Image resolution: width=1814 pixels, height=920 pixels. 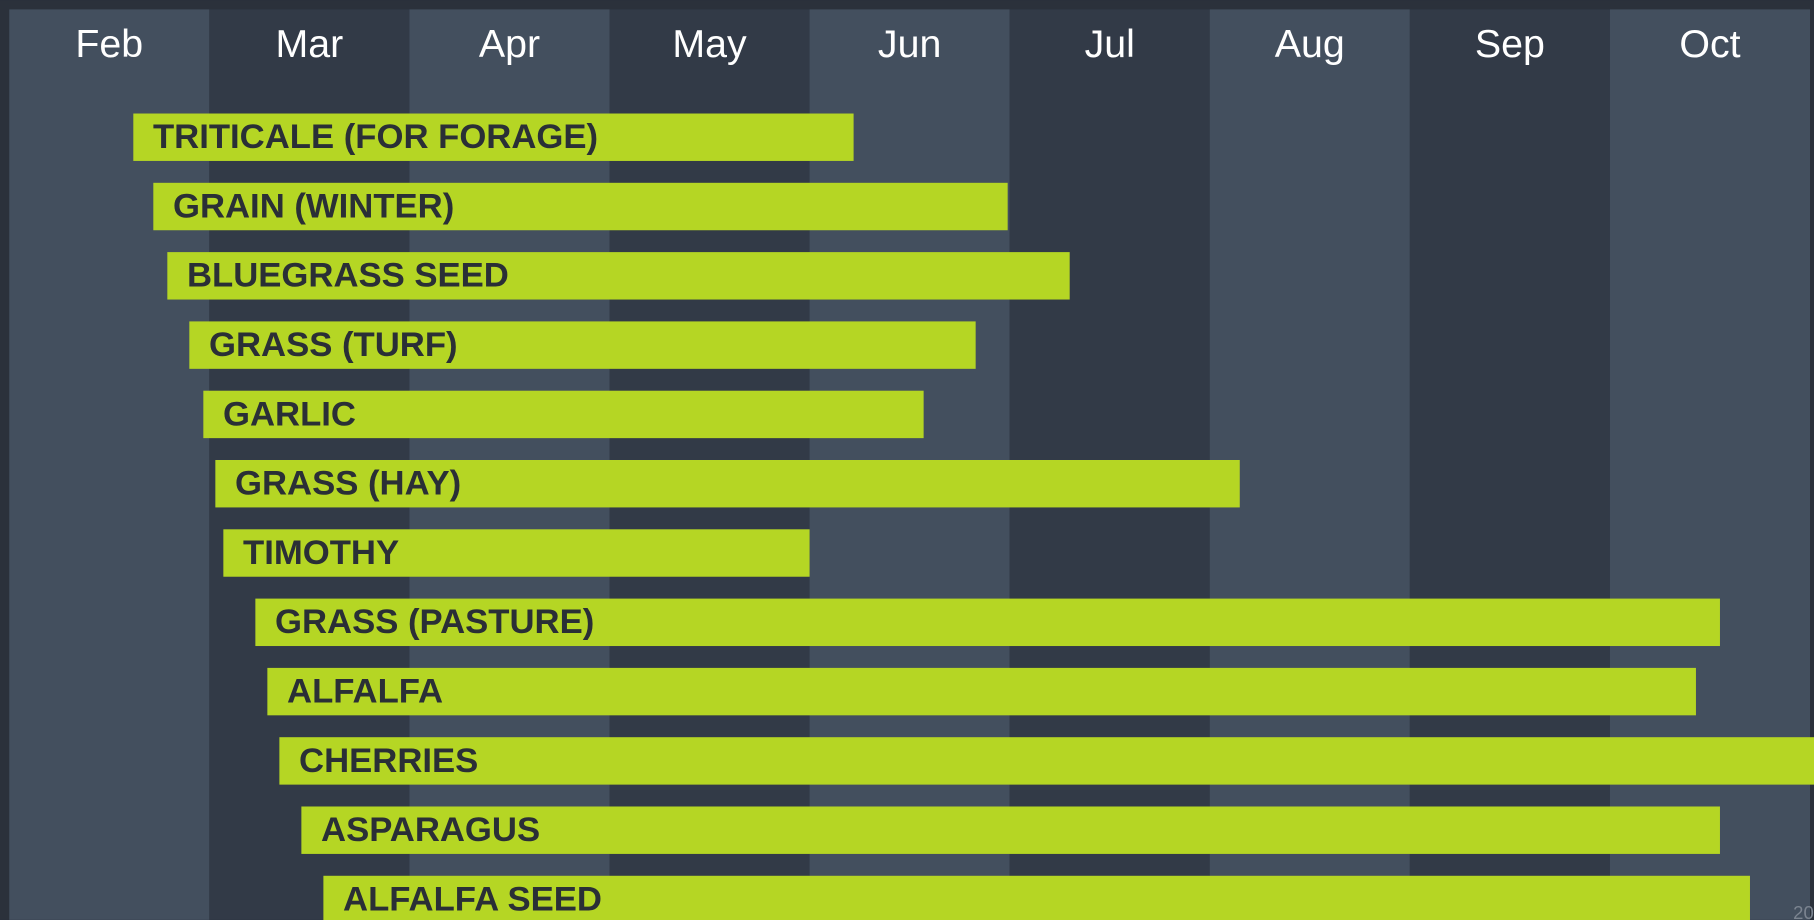 I want to click on bar-label: TIMOTHY, so click(x=321, y=553).